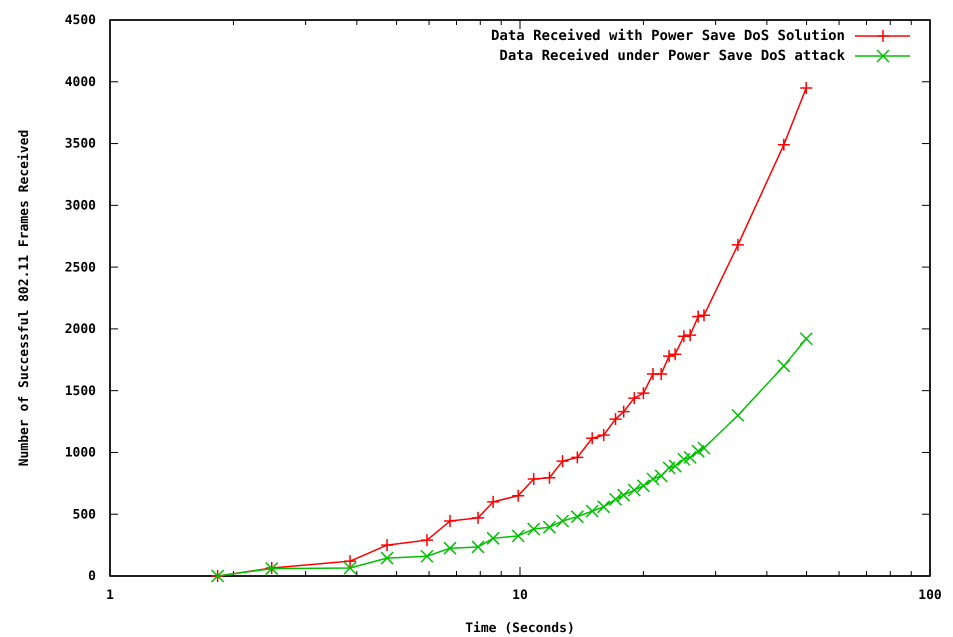 The height and width of the screenshot is (637, 953). What do you see at coordinates (930, 596) in the screenshot?
I see `x-tick-label: 100` at bounding box center [930, 596].